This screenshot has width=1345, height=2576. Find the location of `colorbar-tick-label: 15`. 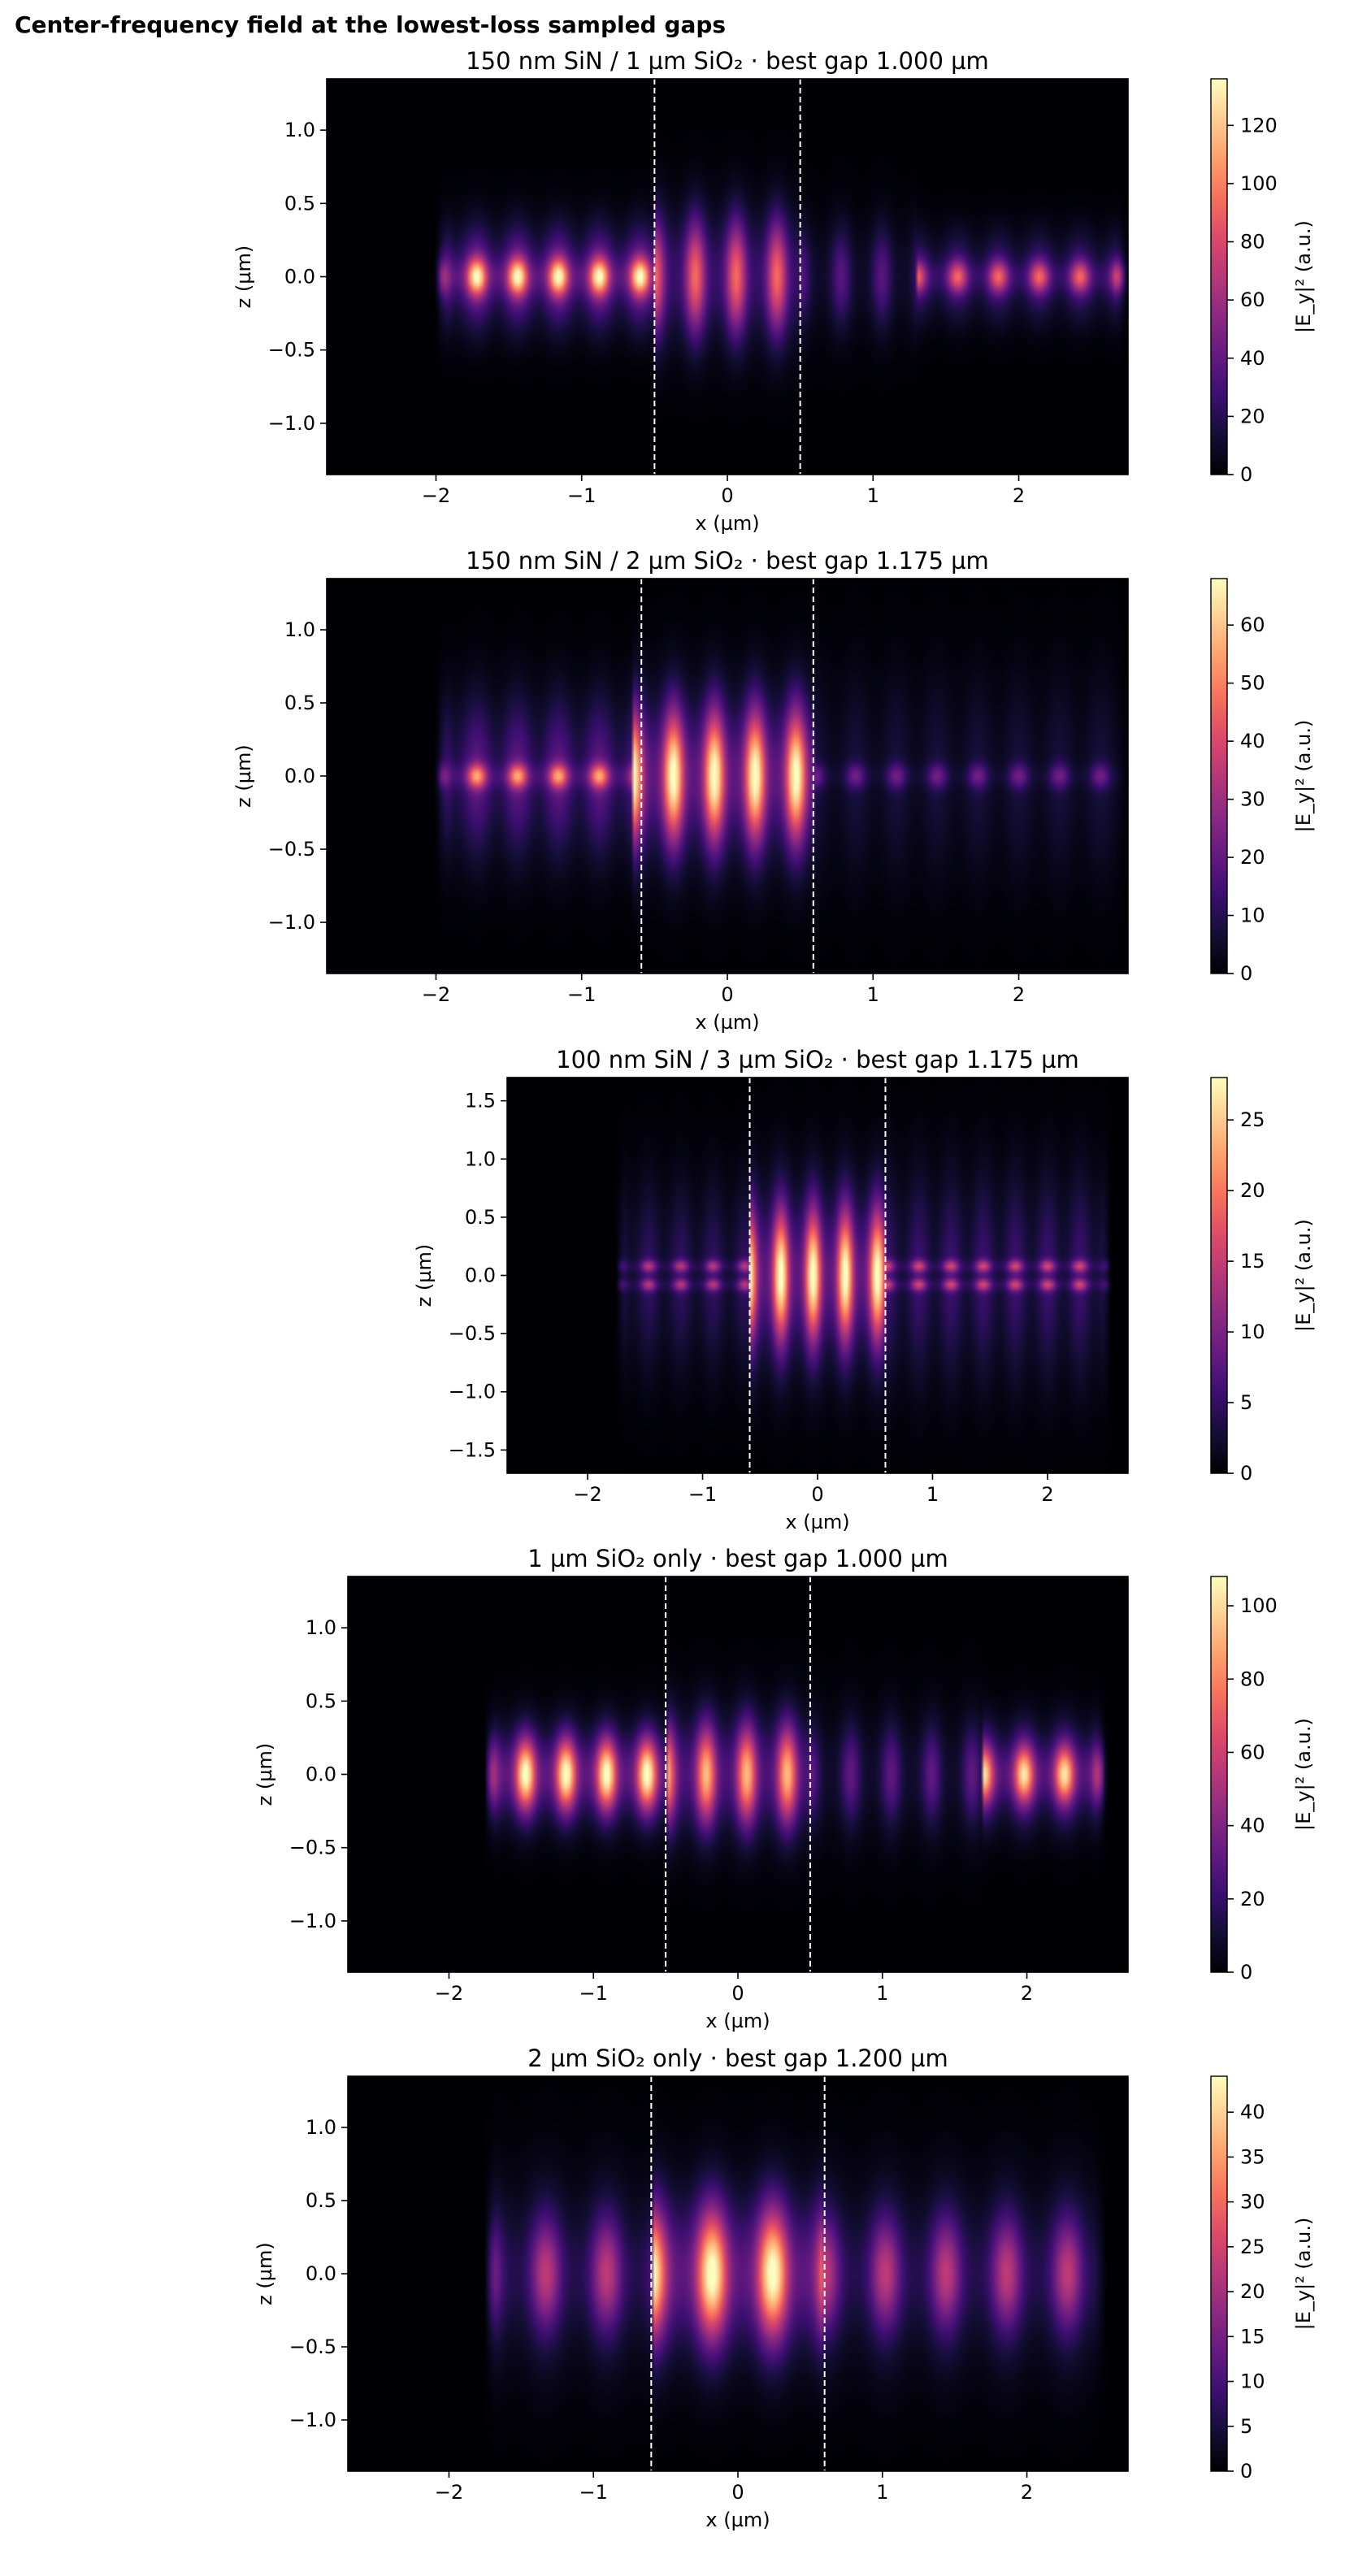

colorbar-tick-label: 15 is located at coordinates (1253, 1261).